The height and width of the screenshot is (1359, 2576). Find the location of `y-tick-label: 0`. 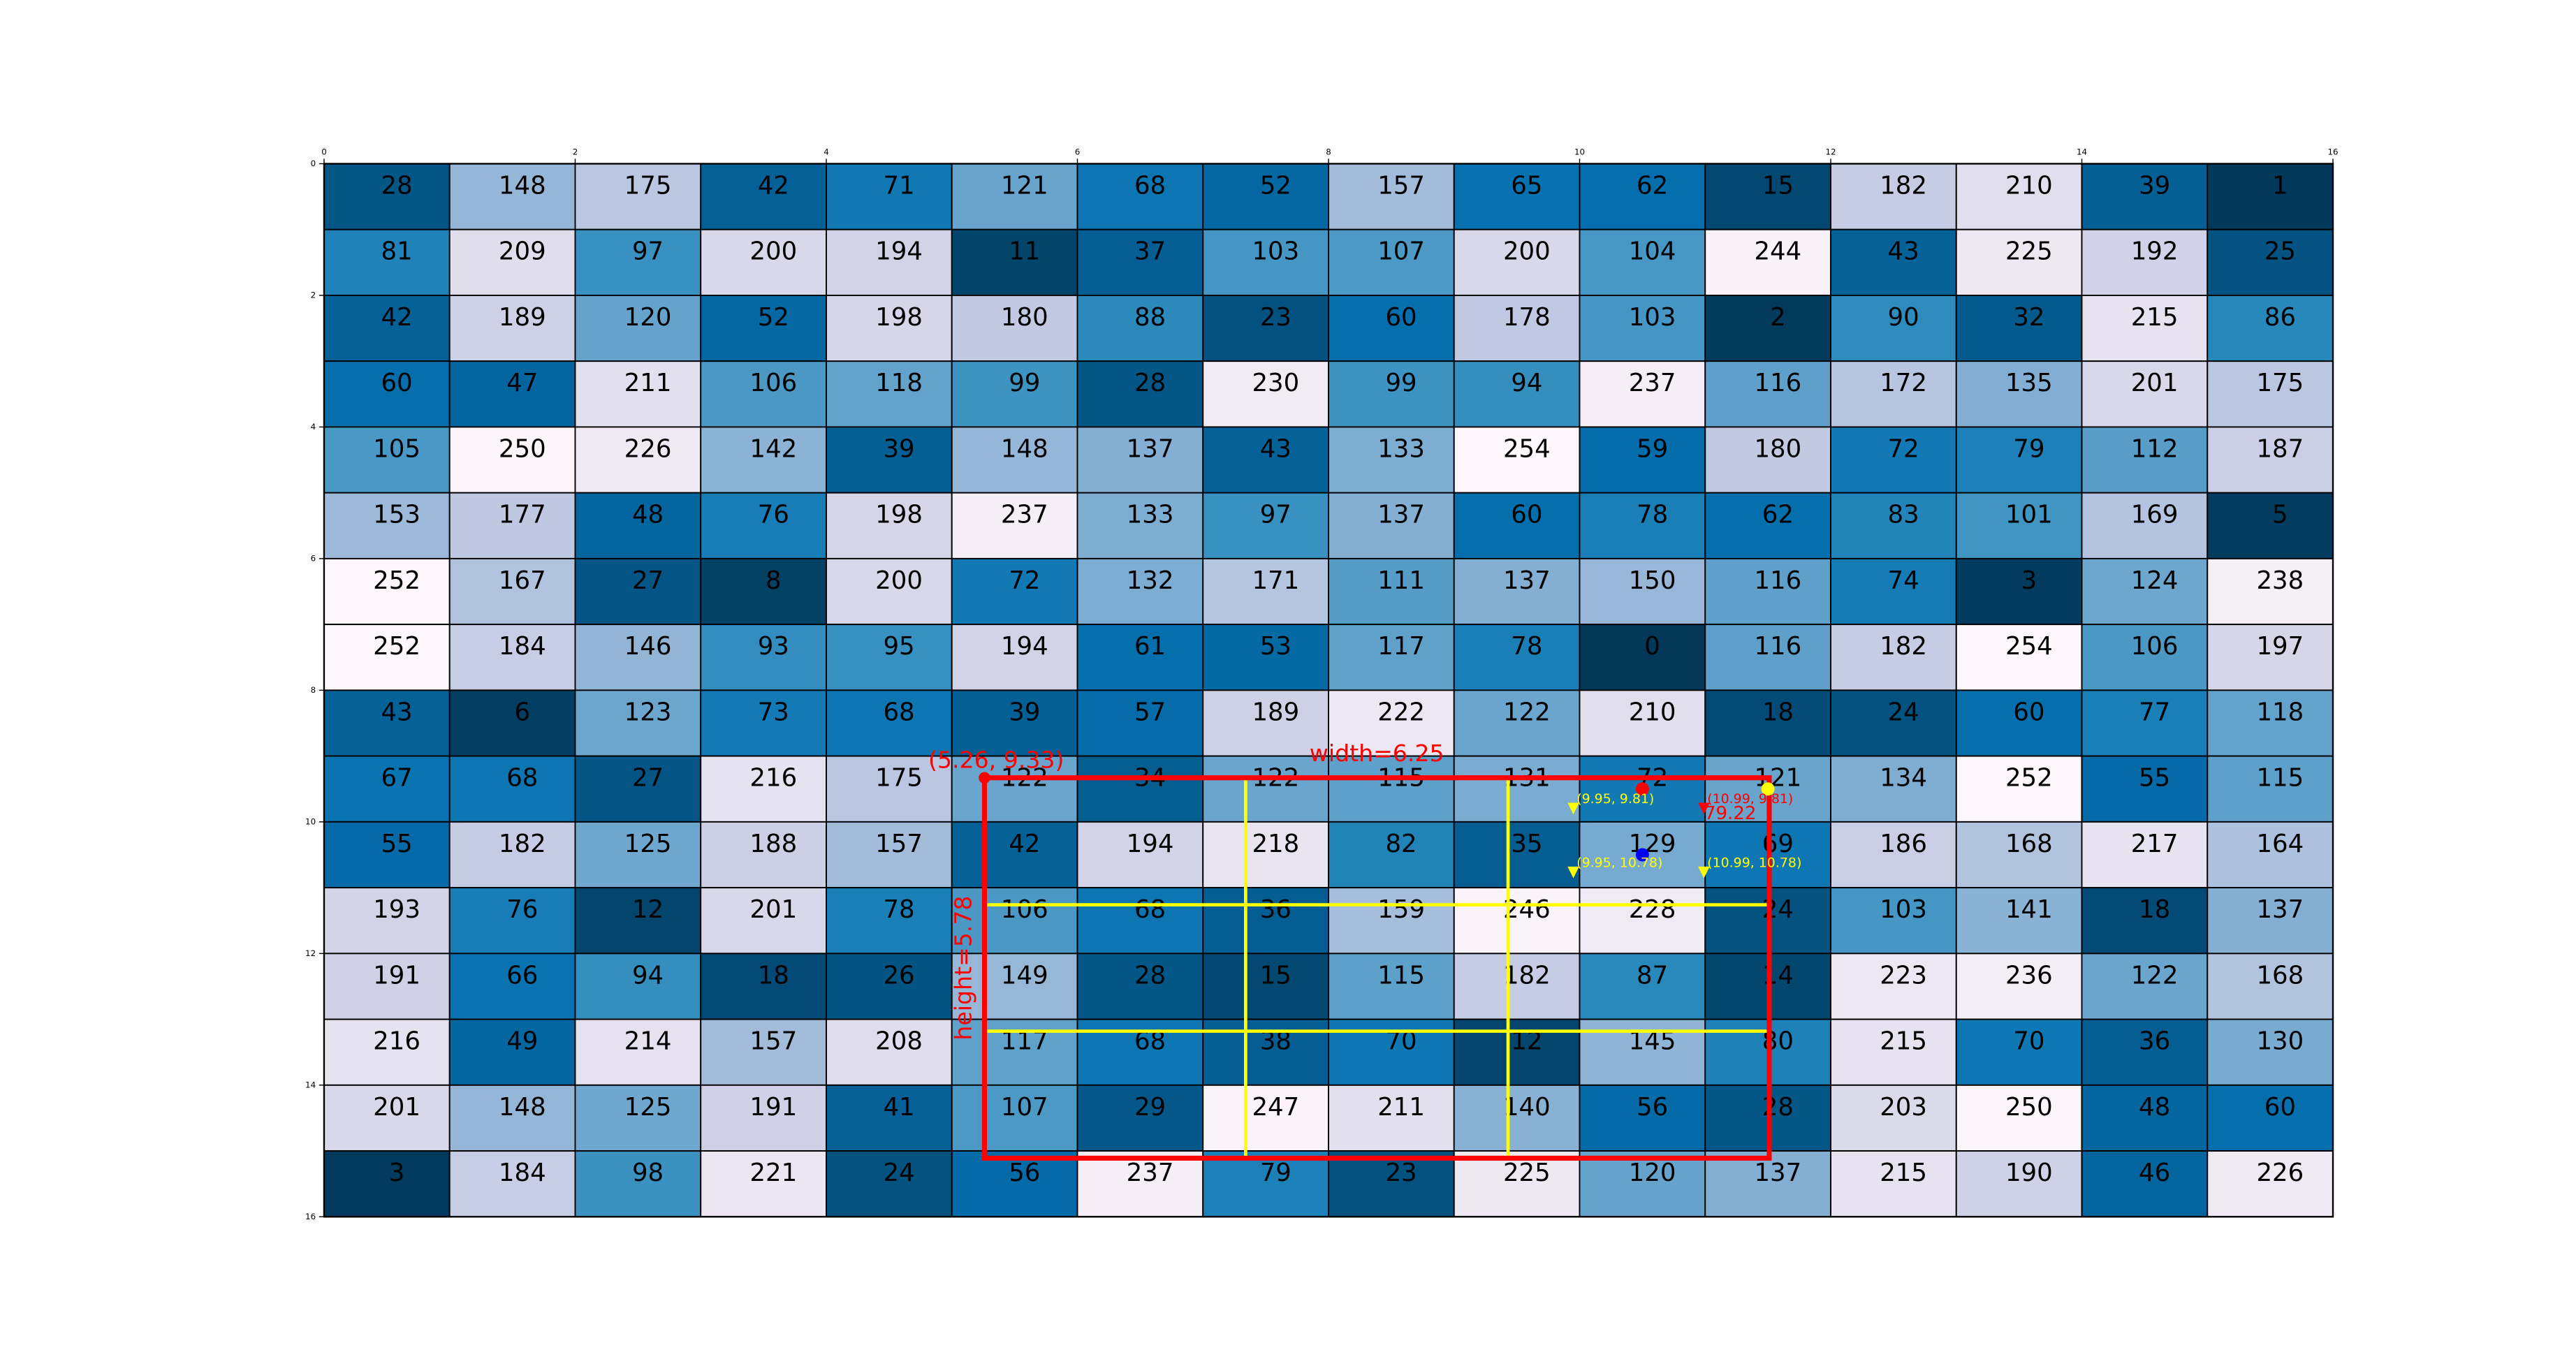

y-tick-label: 0 is located at coordinates (313, 164).